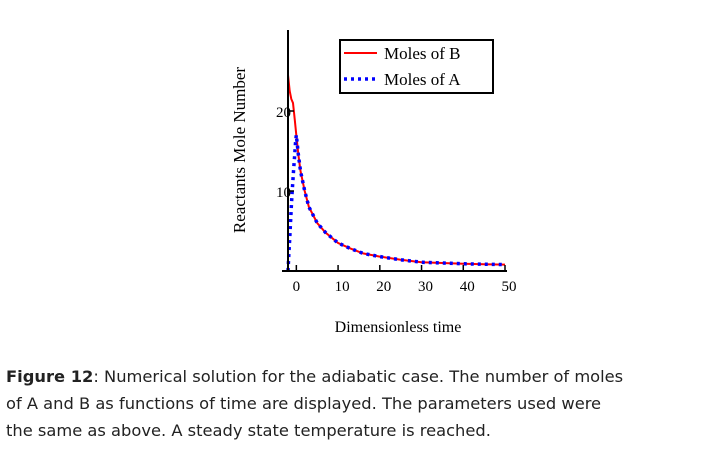  Describe the element at coordinates (283, 113) in the screenshot. I see `y-tick-label: 20` at that location.